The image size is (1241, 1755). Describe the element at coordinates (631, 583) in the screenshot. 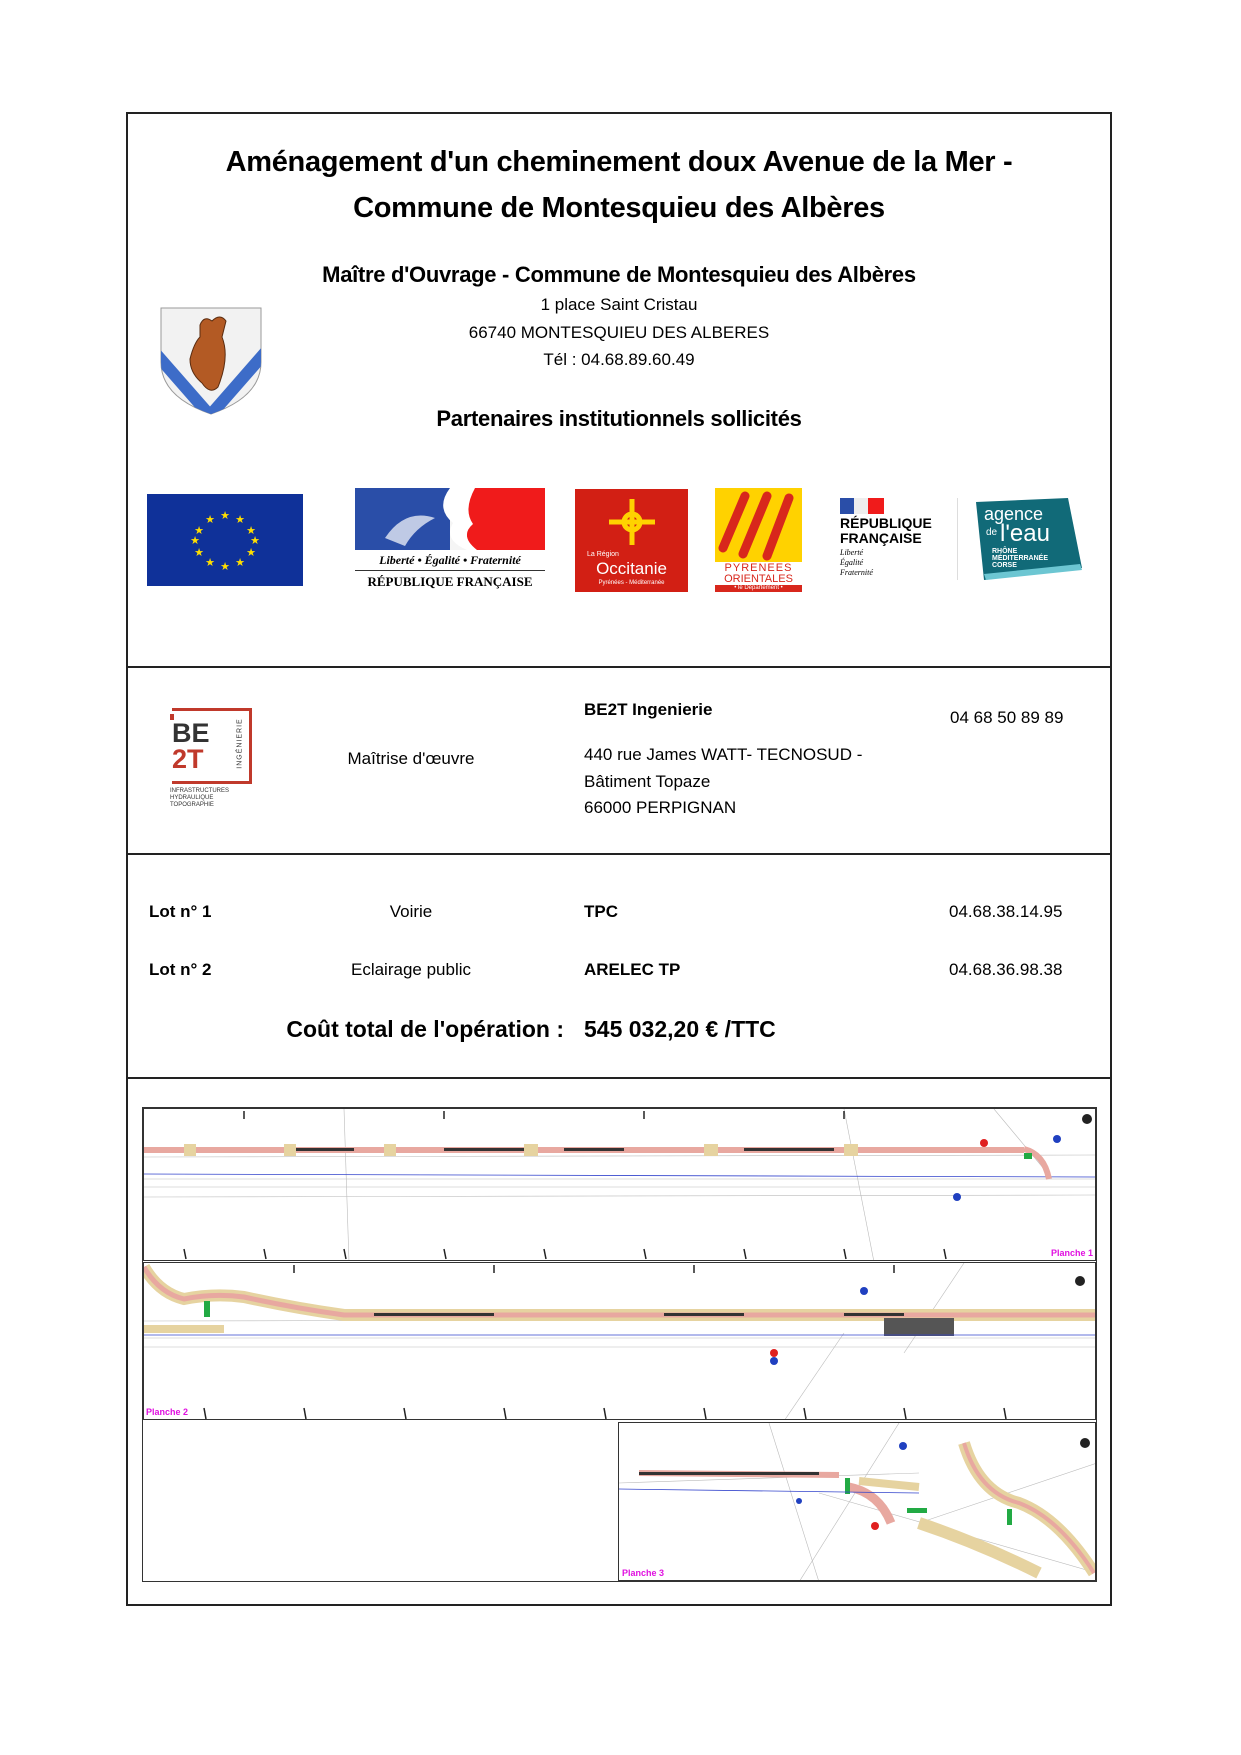

I see `occitanie-sub: Pyrénées - Méditerranée` at that location.